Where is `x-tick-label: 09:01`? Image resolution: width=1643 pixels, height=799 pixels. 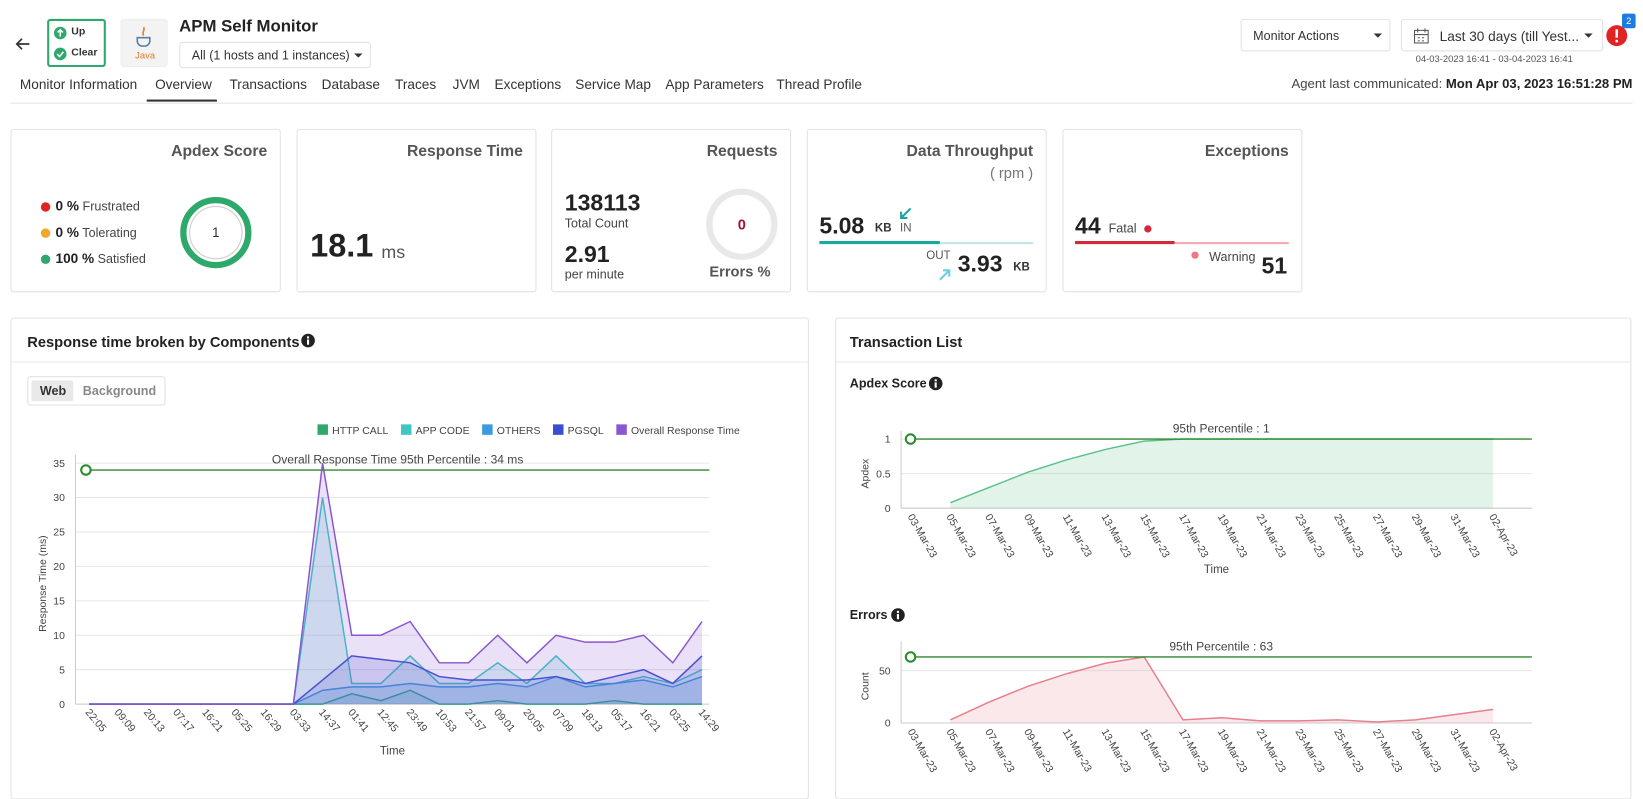
x-tick-label: 09:01 is located at coordinates (503, 720).